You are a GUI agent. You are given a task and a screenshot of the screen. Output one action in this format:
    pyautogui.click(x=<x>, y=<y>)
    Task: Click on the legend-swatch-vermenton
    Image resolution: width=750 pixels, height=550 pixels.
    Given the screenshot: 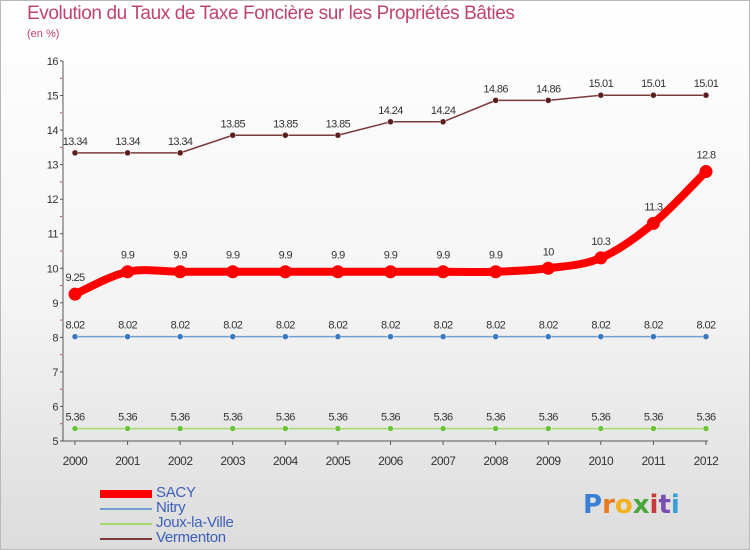 What is the action you would take?
    pyautogui.click(x=126, y=539)
    